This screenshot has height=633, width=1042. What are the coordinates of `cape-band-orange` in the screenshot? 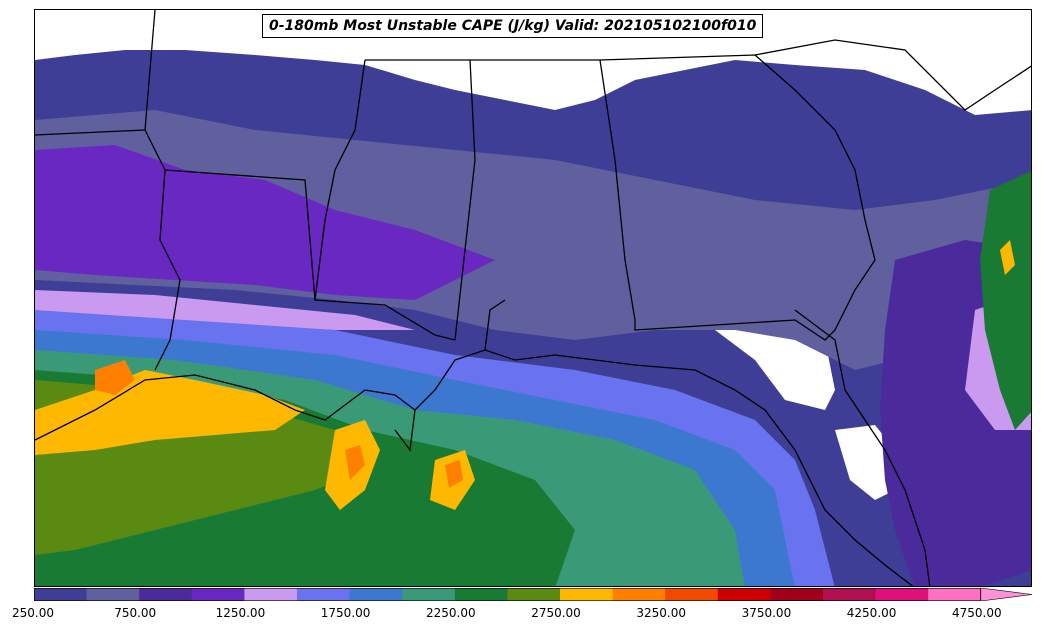 It's located at (115, 377).